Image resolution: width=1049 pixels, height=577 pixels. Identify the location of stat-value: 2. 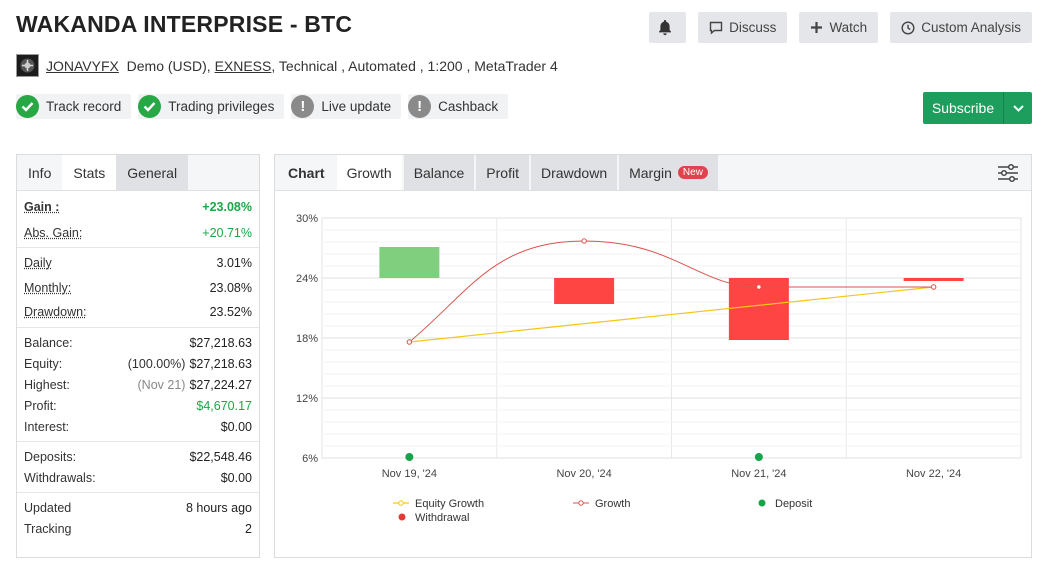
(248, 528).